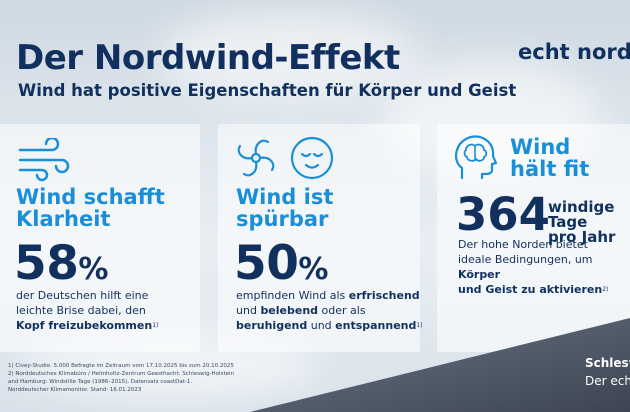 The height and width of the screenshot is (412, 630). Describe the element at coordinates (46, 263) in the screenshot. I see `stat-number: 58` at that location.